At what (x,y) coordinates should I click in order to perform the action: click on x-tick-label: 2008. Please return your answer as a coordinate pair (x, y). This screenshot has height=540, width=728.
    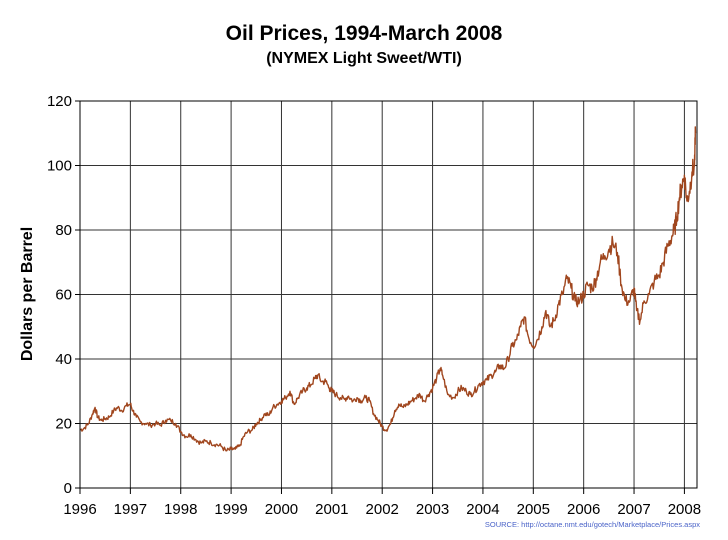
    Looking at the image, I should click on (684, 509).